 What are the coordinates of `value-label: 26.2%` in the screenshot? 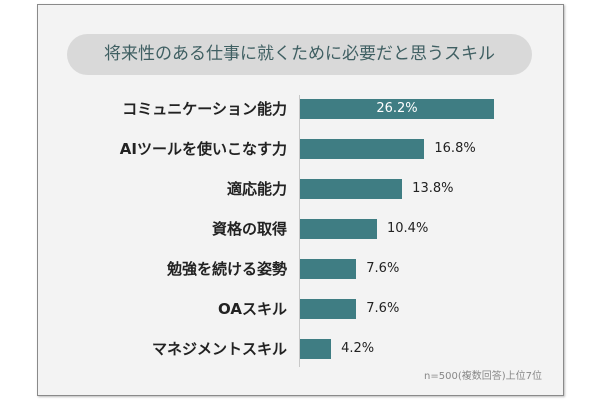 It's located at (397, 108).